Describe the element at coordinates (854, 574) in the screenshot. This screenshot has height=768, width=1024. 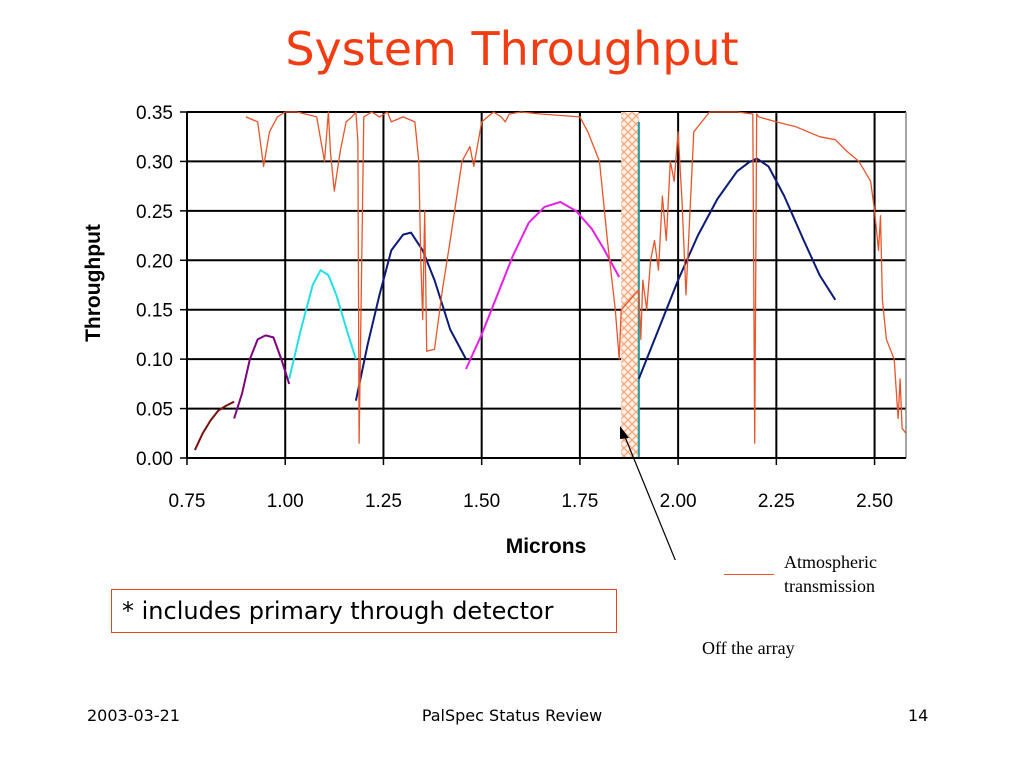
I see `legend-label-atmospheric: Atmospheric transmission` at that location.